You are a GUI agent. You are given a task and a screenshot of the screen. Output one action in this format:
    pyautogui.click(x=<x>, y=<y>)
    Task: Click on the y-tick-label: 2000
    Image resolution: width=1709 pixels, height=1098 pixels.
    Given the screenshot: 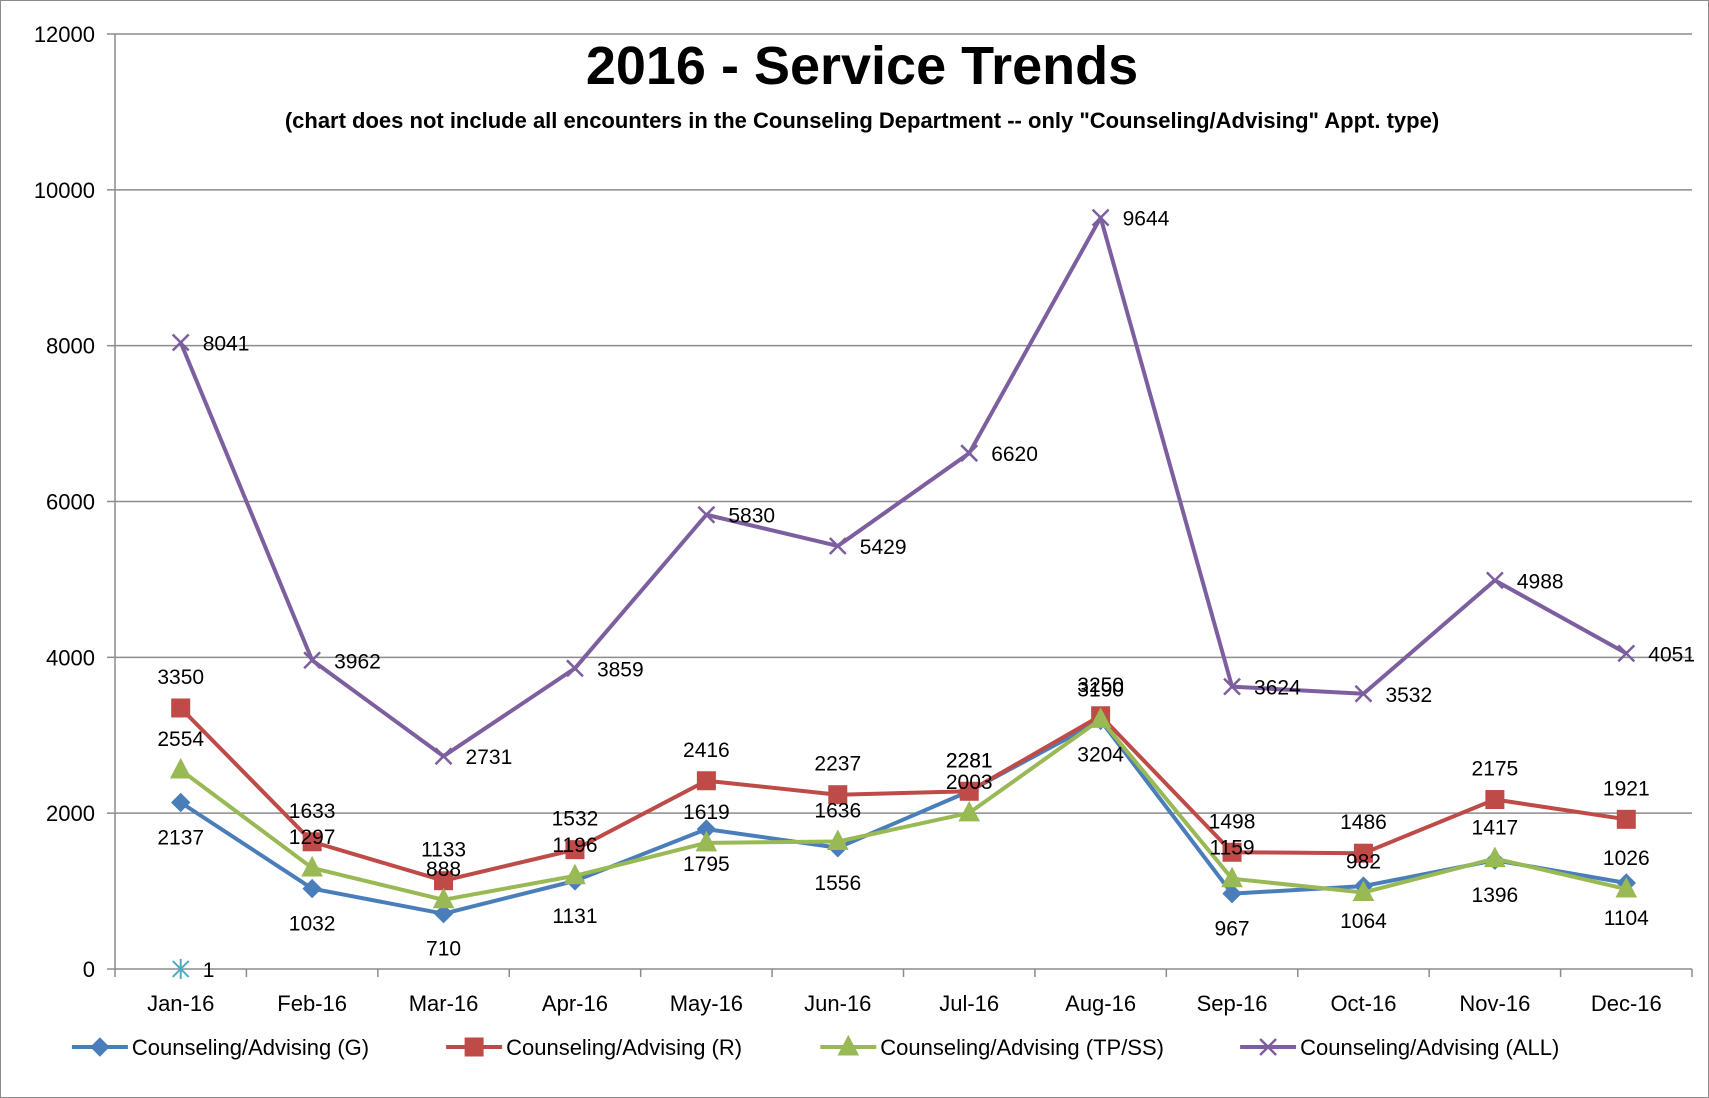 What is the action you would take?
    pyautogui.click(x=70, y=813)
    